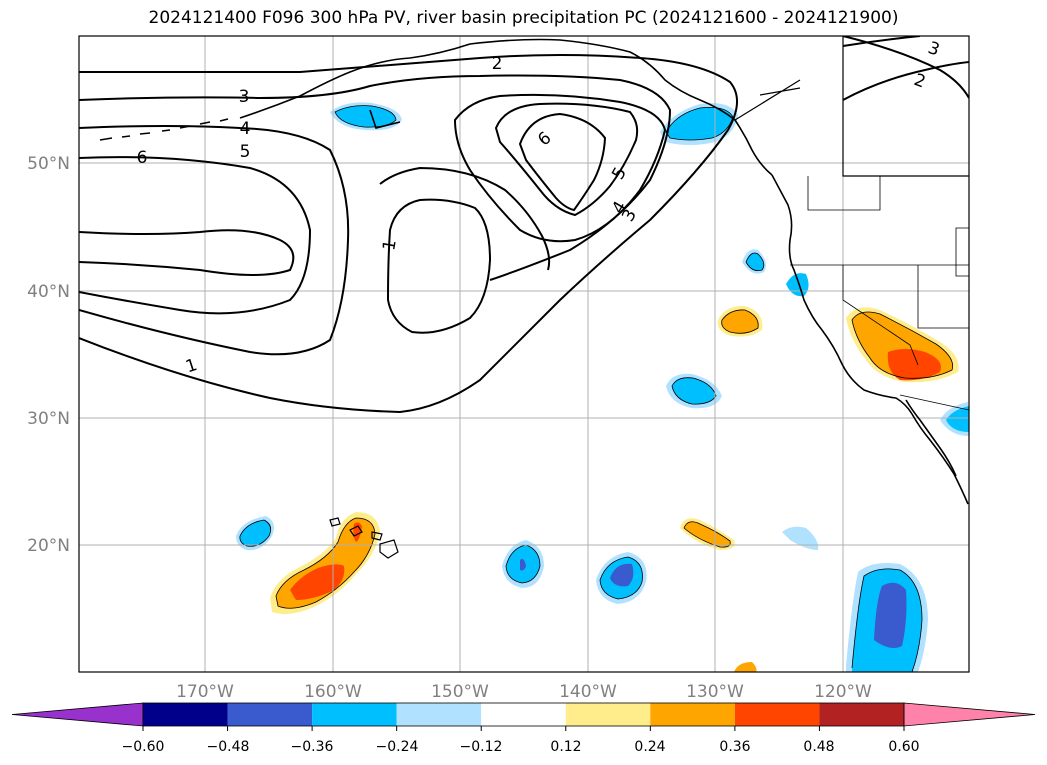  What do you see at coordinates (333, 692) in the screenshot?
I see `lon-label: 160°W` at bounding box center [333, 692].